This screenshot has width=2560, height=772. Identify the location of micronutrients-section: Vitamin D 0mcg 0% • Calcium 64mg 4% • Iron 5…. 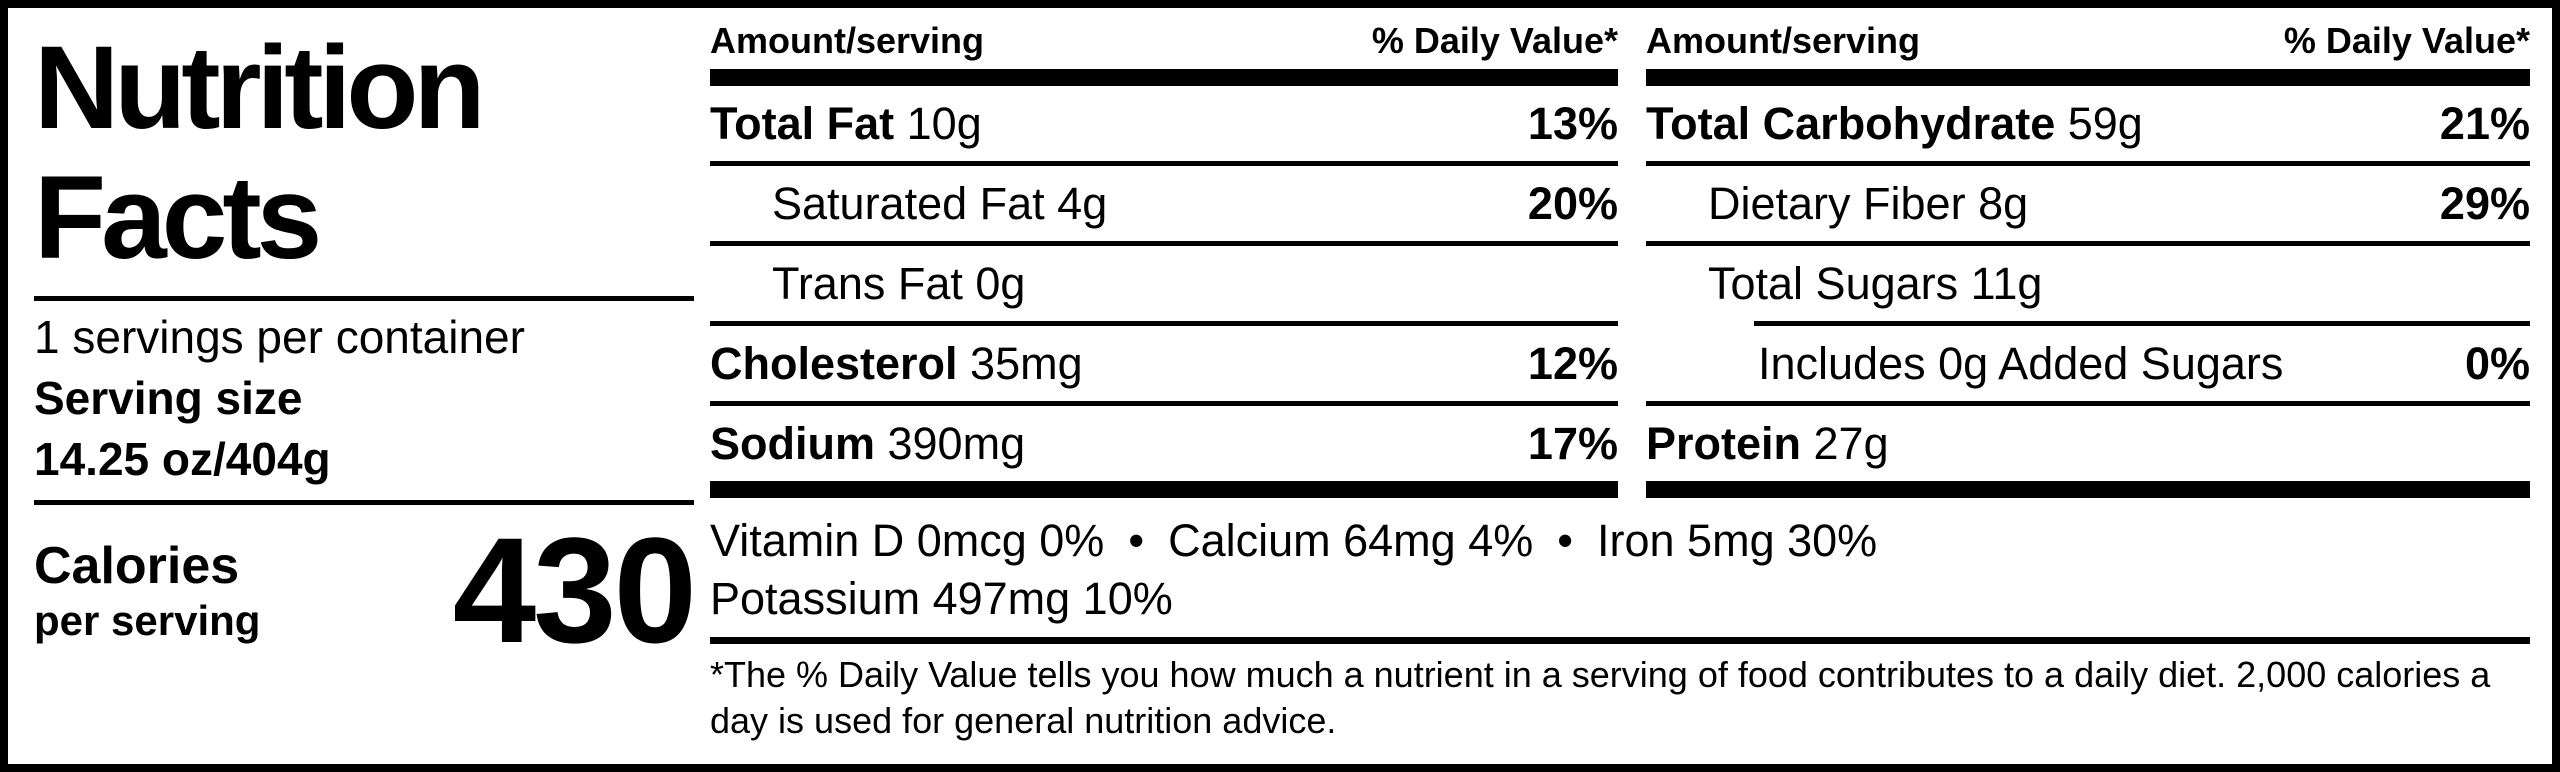
(1620, 562).